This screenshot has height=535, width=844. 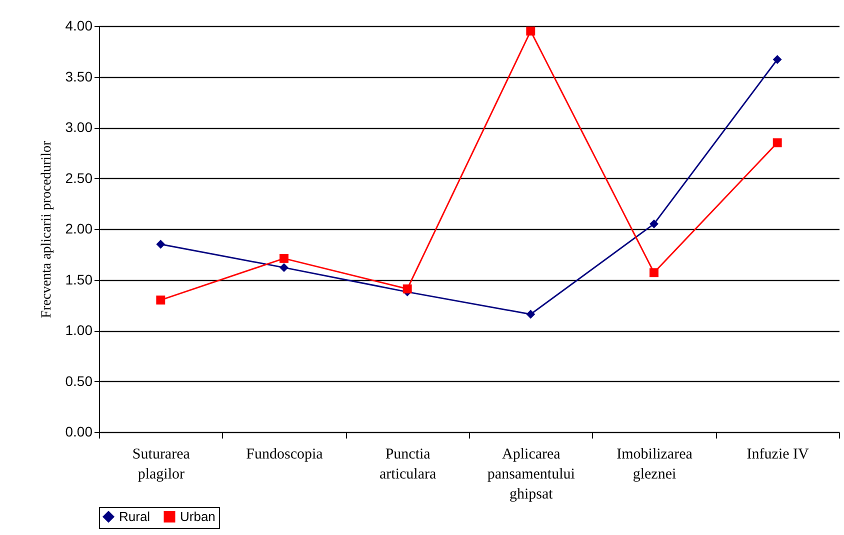 I want to click on y-tick-label: 2.50, so click(x=79, y=178).